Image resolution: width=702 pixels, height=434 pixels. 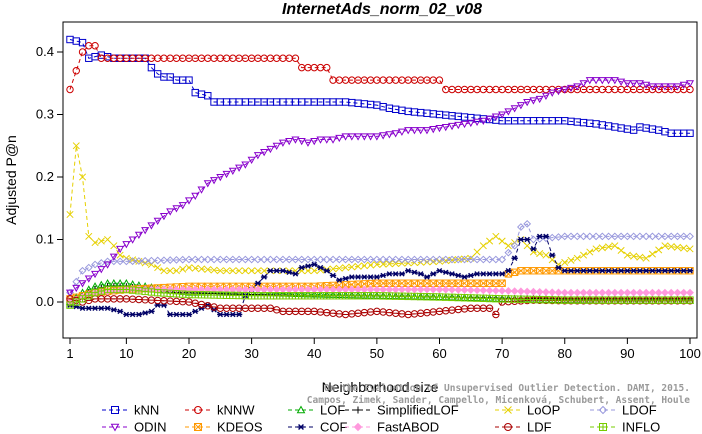 What do you see at coordinates (565, 353) in the screenshot?
I see `x-tick-label: 80` at bounding box center [565, 353].